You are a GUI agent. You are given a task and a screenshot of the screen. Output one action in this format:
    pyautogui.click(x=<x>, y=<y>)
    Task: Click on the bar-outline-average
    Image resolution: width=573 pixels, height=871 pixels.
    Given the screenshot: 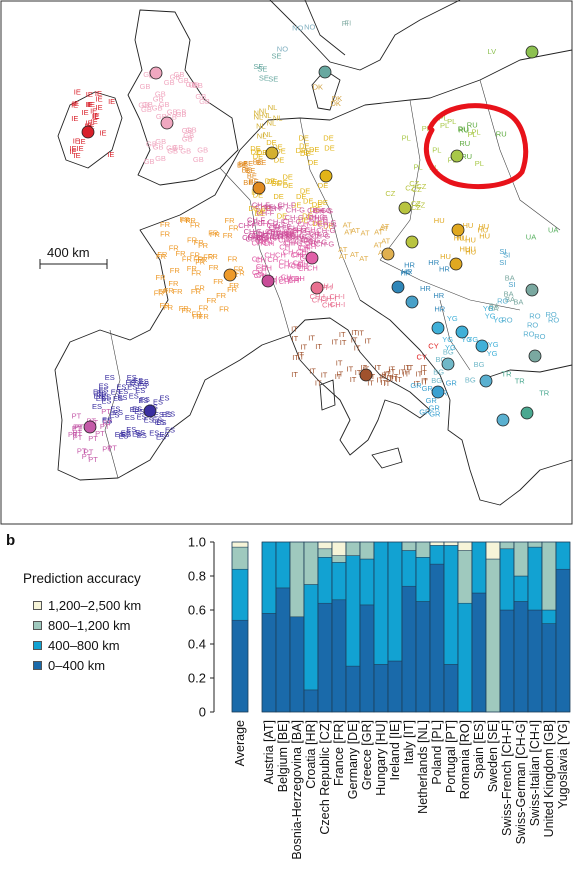 What is the action you would take?
    pyautogui.click(x=240, y=627)
    